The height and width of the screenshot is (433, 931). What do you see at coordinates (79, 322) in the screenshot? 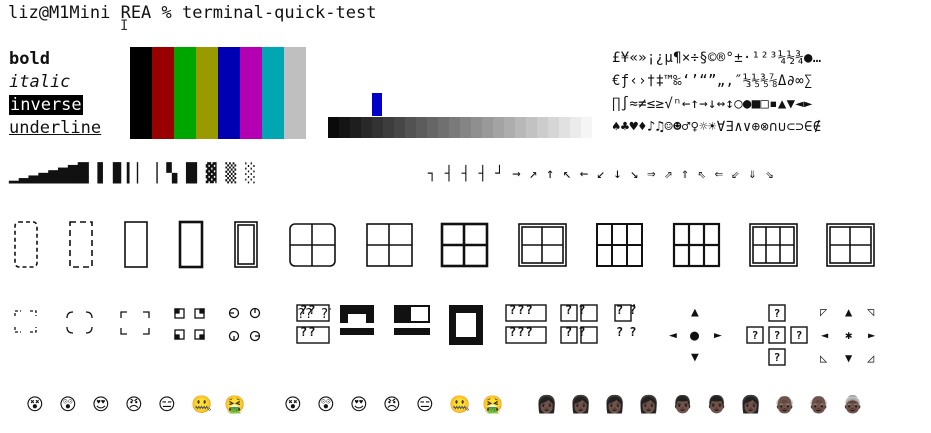
I see `rounded-corners` at bounding box center [79, 322].